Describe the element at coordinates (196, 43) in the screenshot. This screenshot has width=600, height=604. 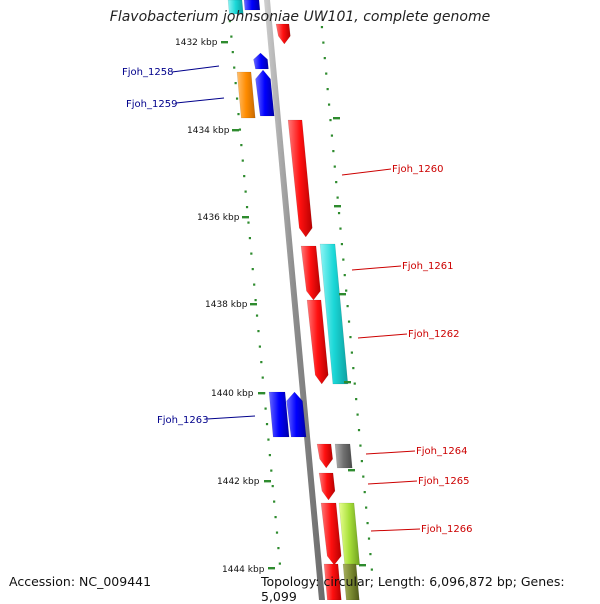
I see `tick-label: 1432 kbp` at that location.